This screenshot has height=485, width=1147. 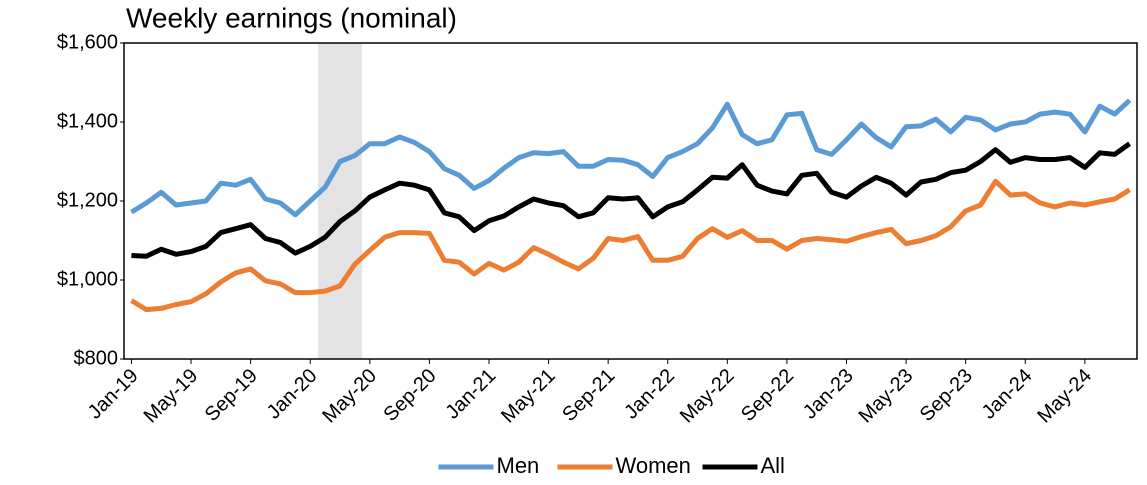 What do you see at coordinates (707, 396) in the screenshot?
I see `x-tick-label: May-22` at bounding box center [707, 396].